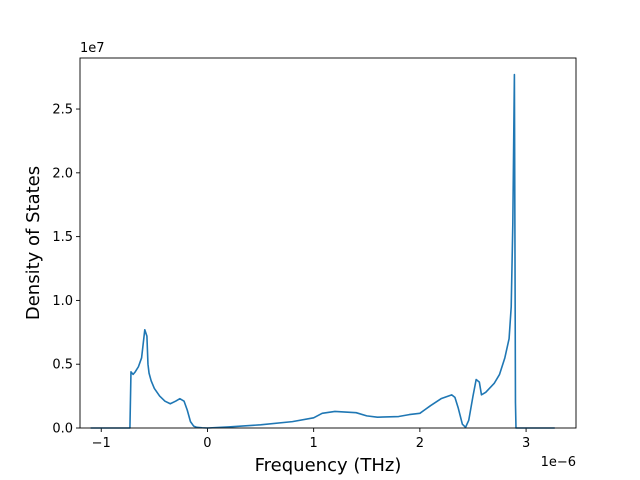 The image size is (640, 480). I want to click on y-tick-label: 2.5, so click(62, 110).